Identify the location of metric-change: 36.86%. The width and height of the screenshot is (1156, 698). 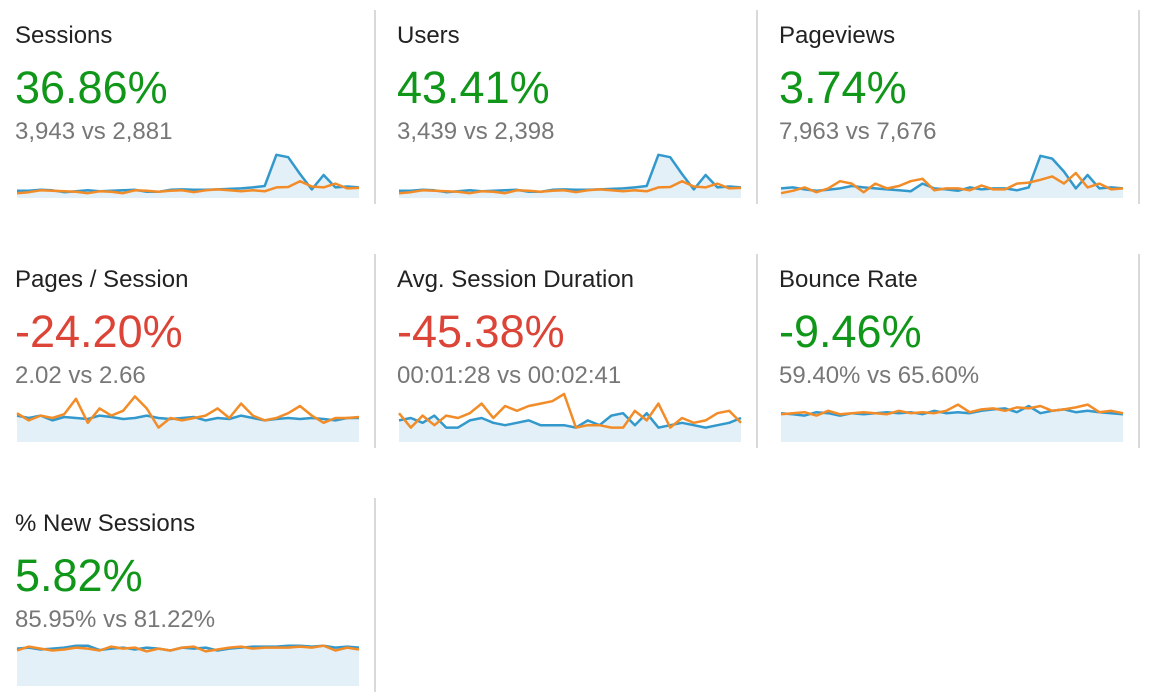
(91, 87).